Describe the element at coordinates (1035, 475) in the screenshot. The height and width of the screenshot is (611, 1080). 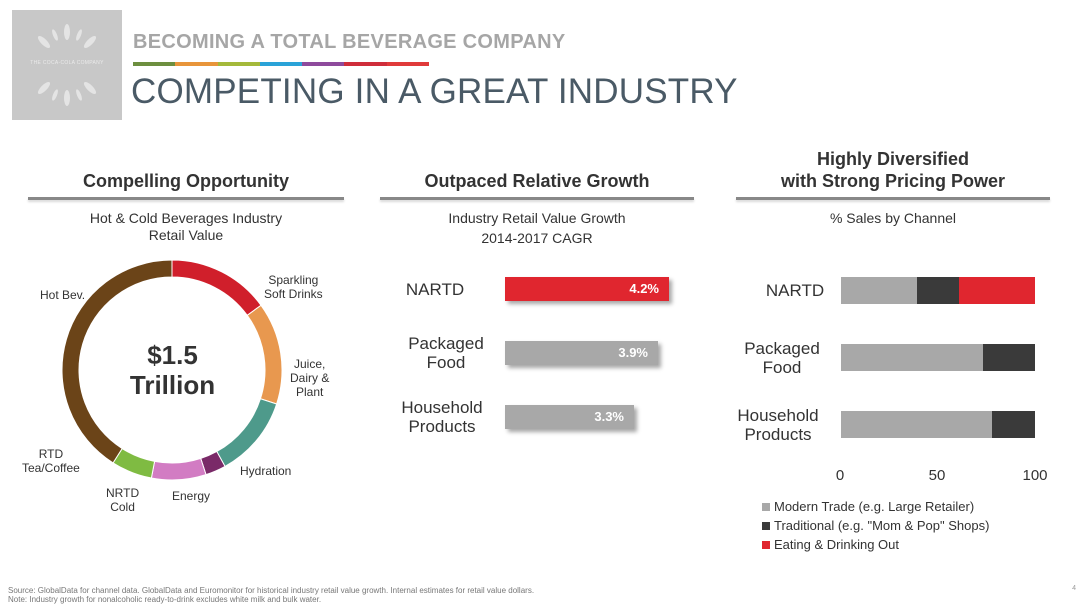
I see `axis-tick-100: 100` at that location.